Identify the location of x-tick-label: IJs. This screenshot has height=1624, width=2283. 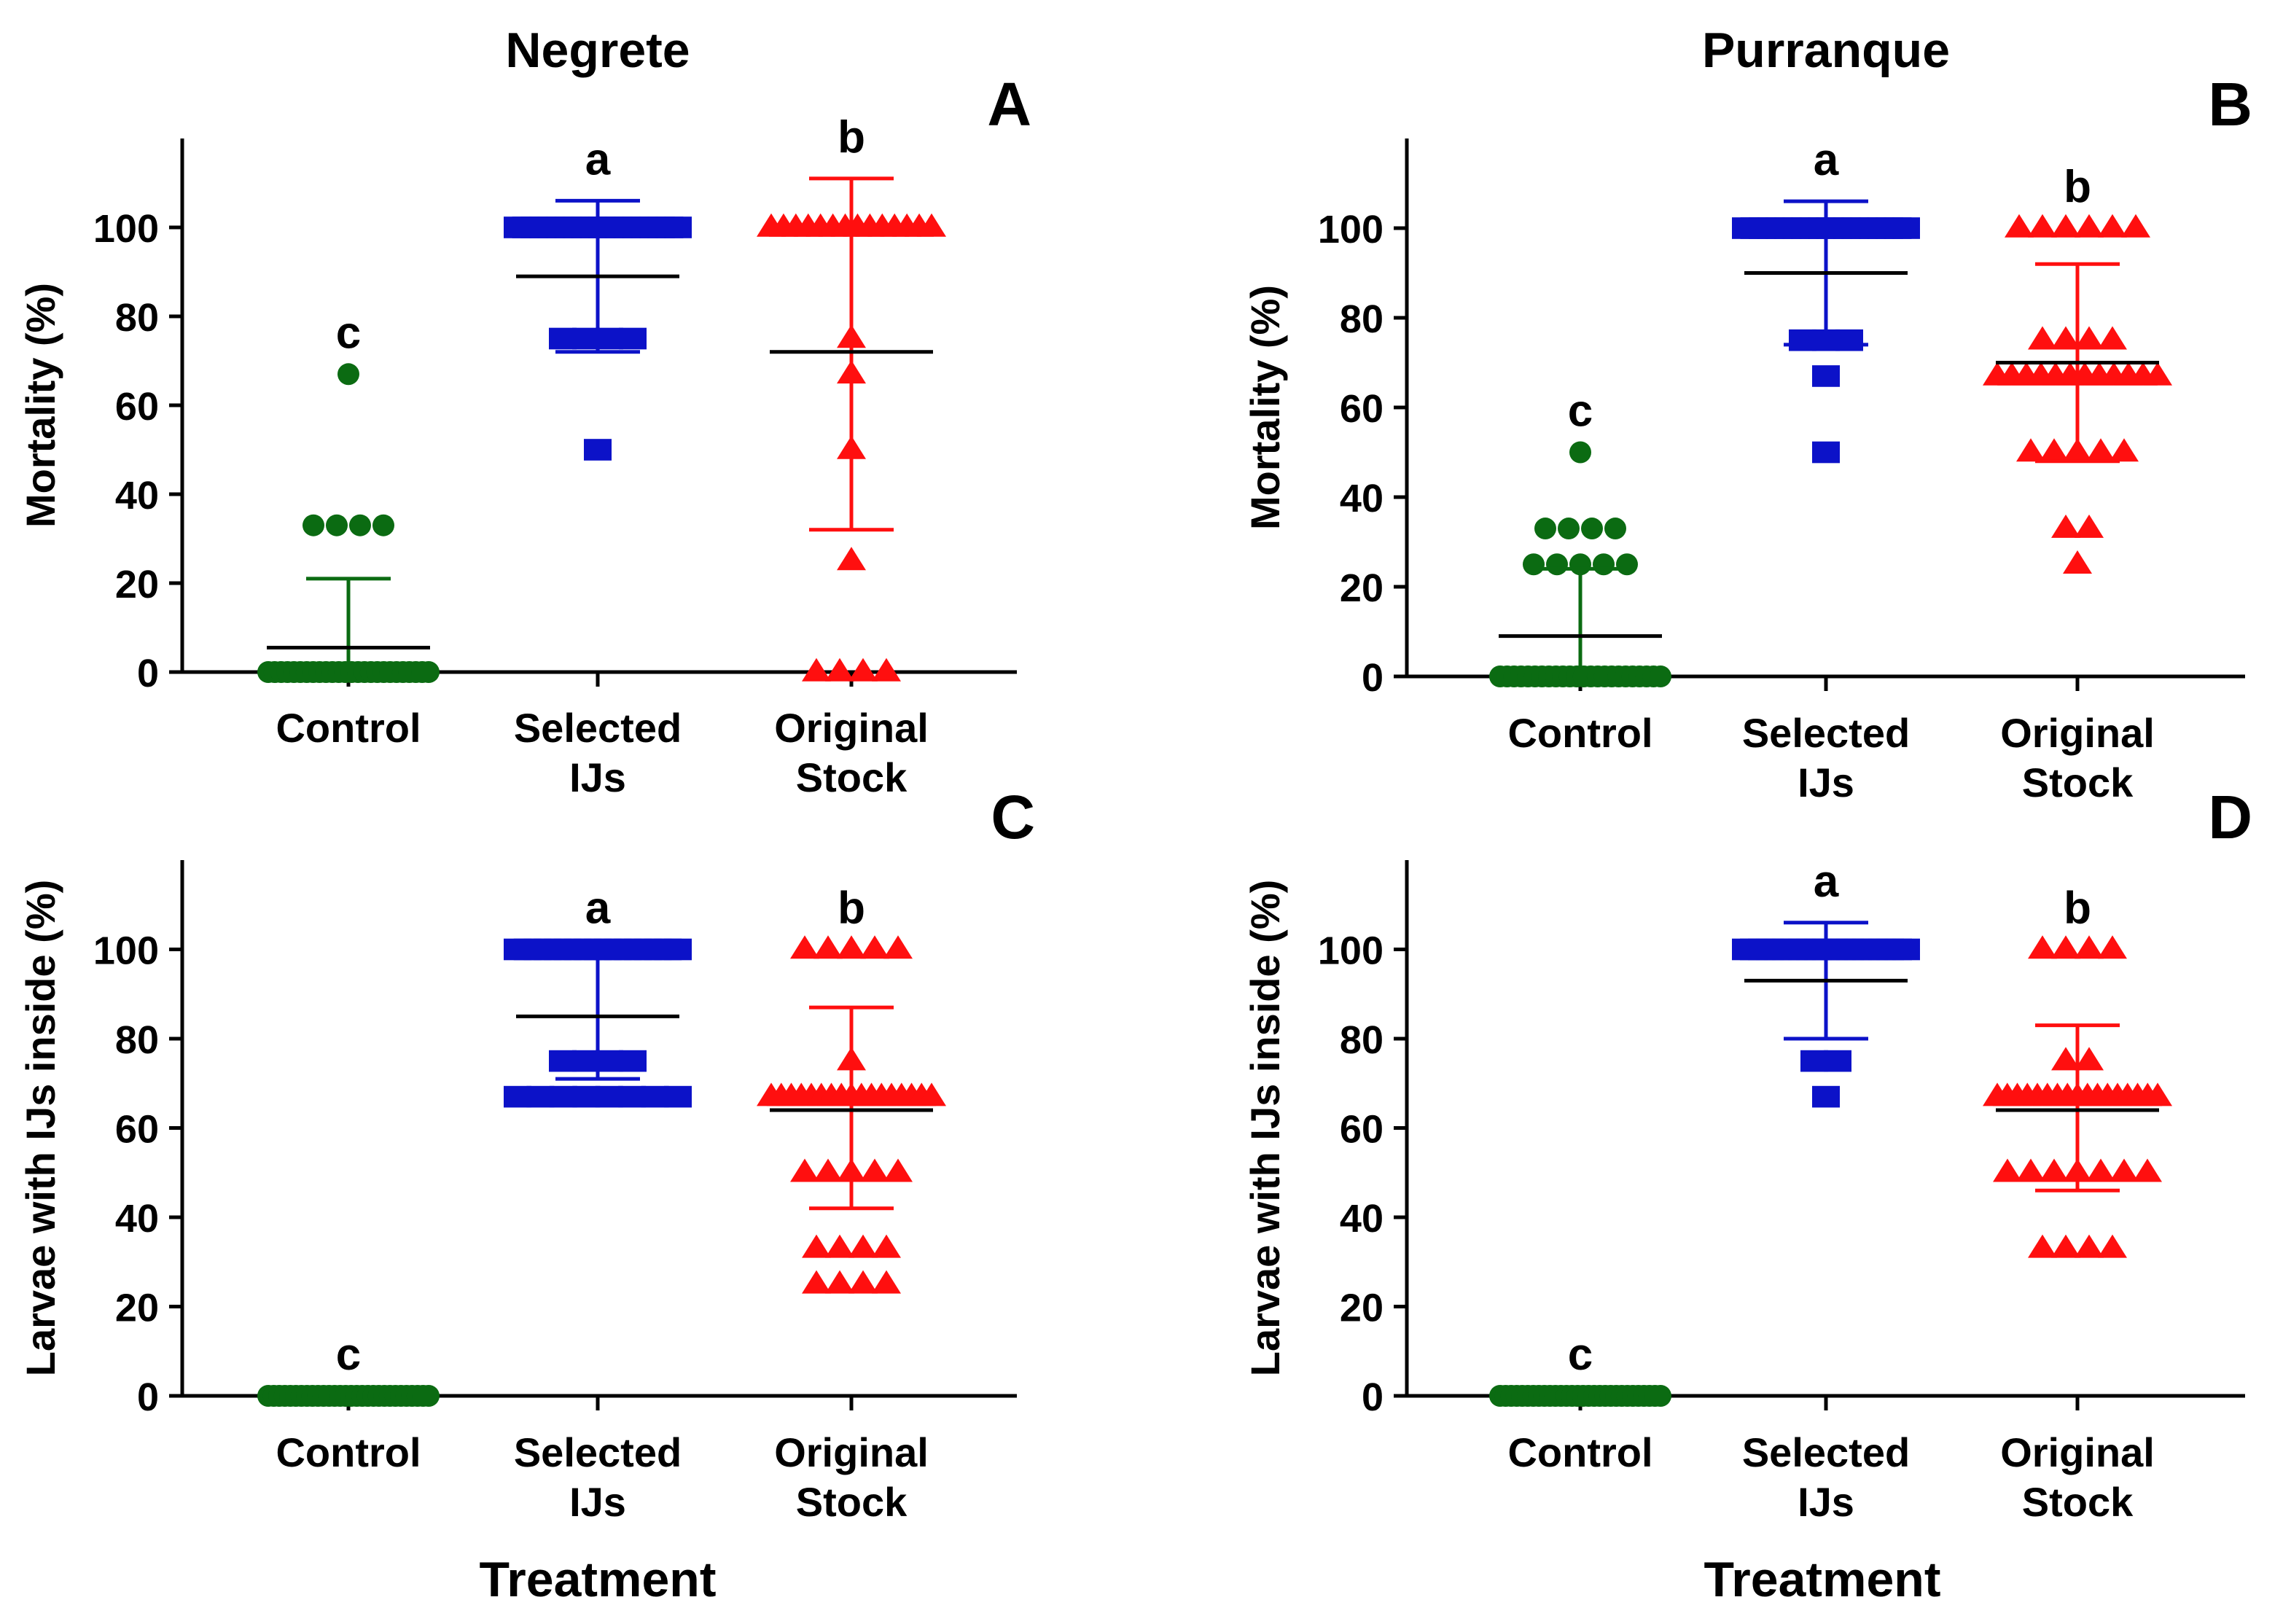
(1826, 782).